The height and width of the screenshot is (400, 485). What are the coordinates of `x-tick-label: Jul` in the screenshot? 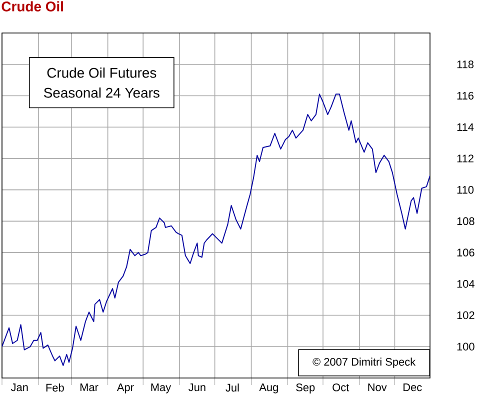 It's located at (232, 388).